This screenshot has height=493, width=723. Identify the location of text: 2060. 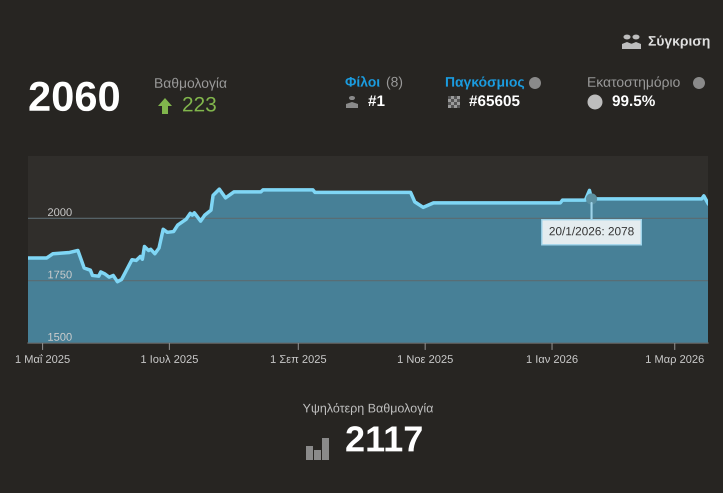
(74, 97).